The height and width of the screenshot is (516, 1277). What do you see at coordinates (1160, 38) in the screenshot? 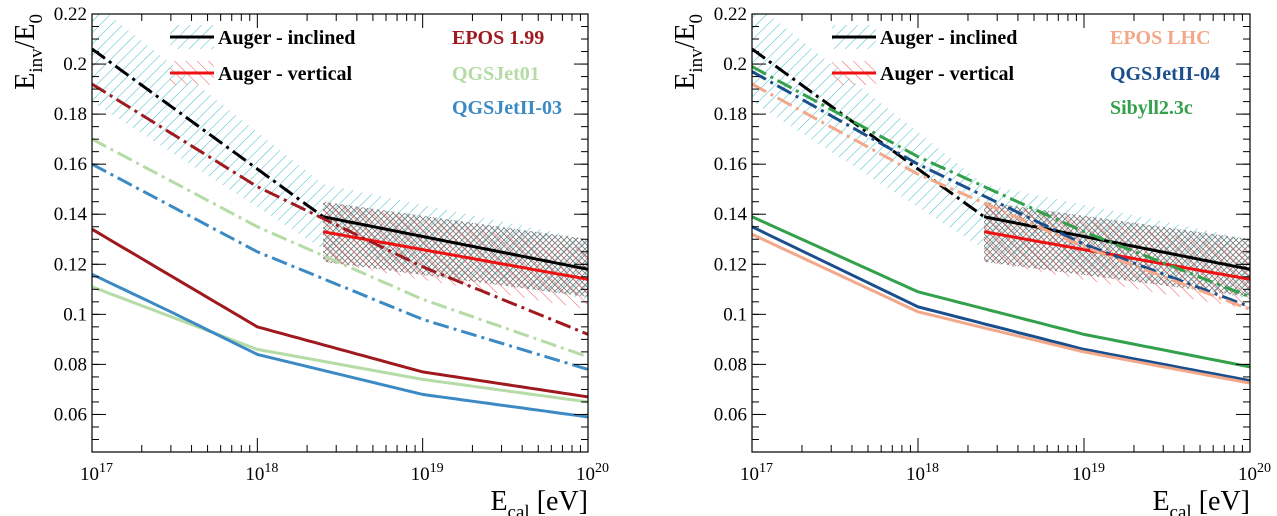
I see `legend-label-epos-lhc: EPOS LHC` at bounding box center [1160, 38].